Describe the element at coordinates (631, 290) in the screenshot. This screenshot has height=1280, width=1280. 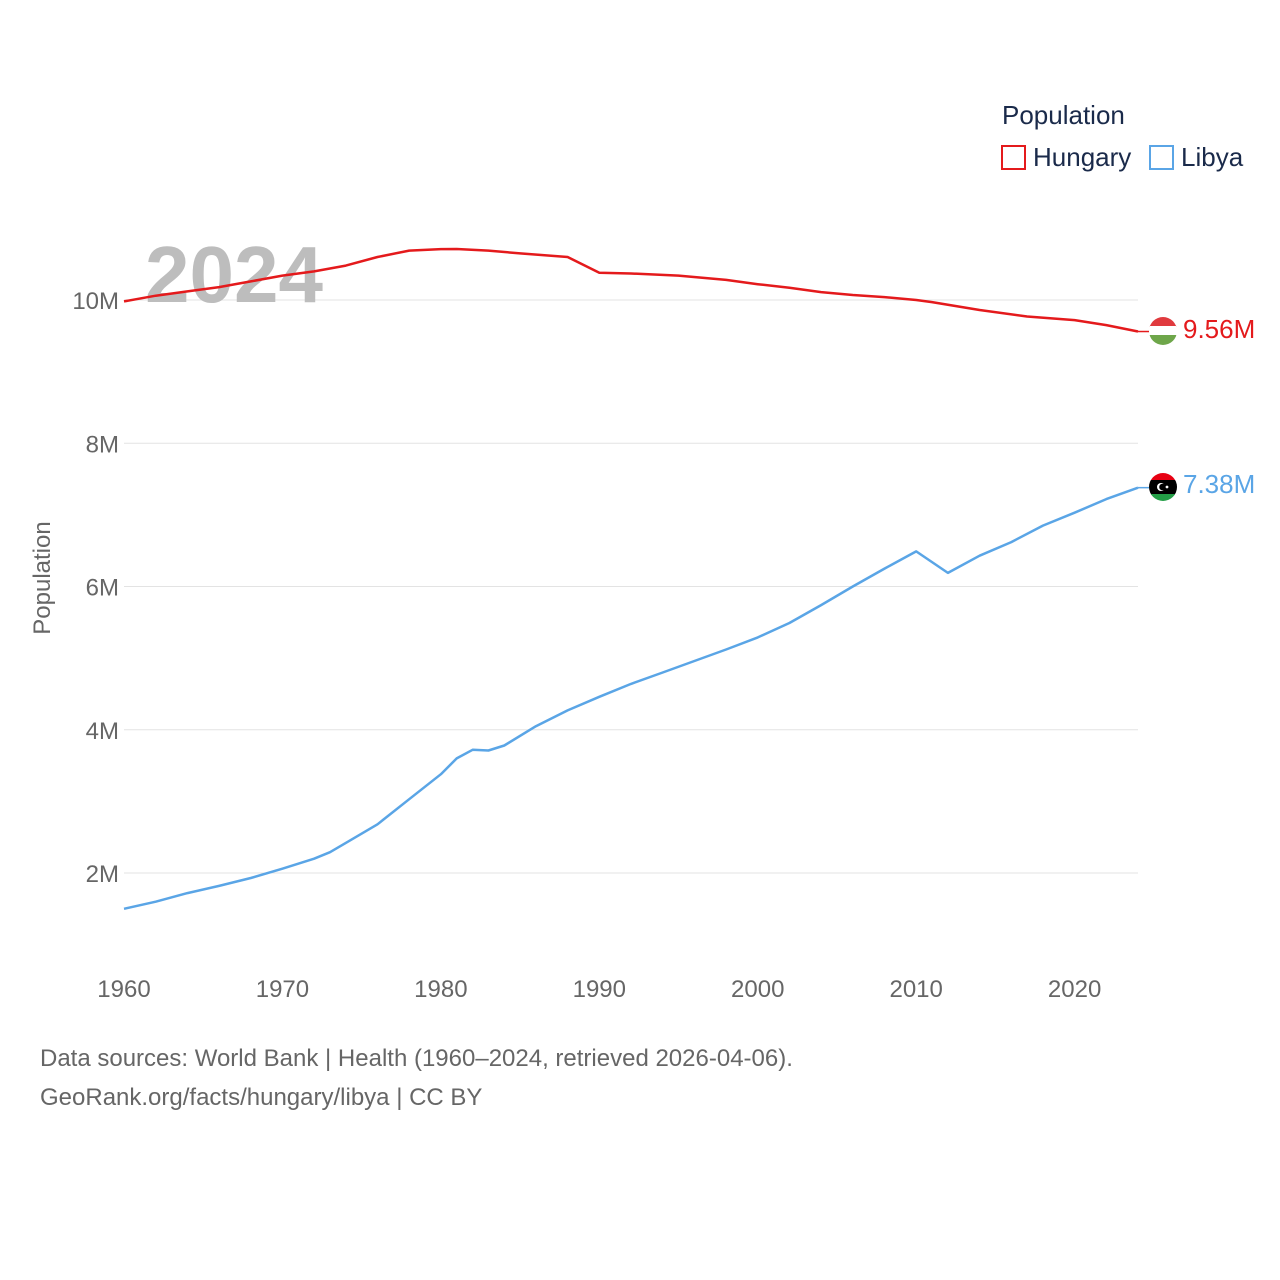
I see `series-line-hungary` at that location.